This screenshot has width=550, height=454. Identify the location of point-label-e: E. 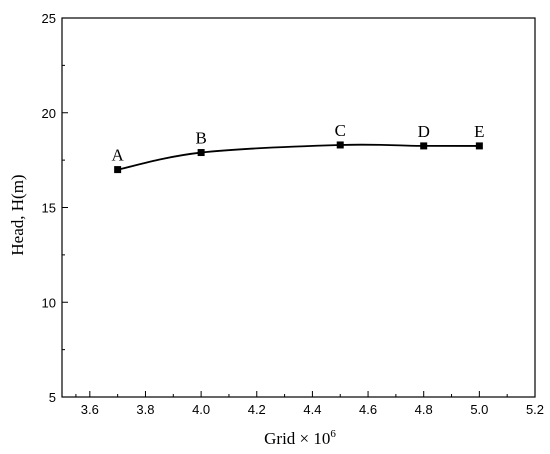
(479, 131).